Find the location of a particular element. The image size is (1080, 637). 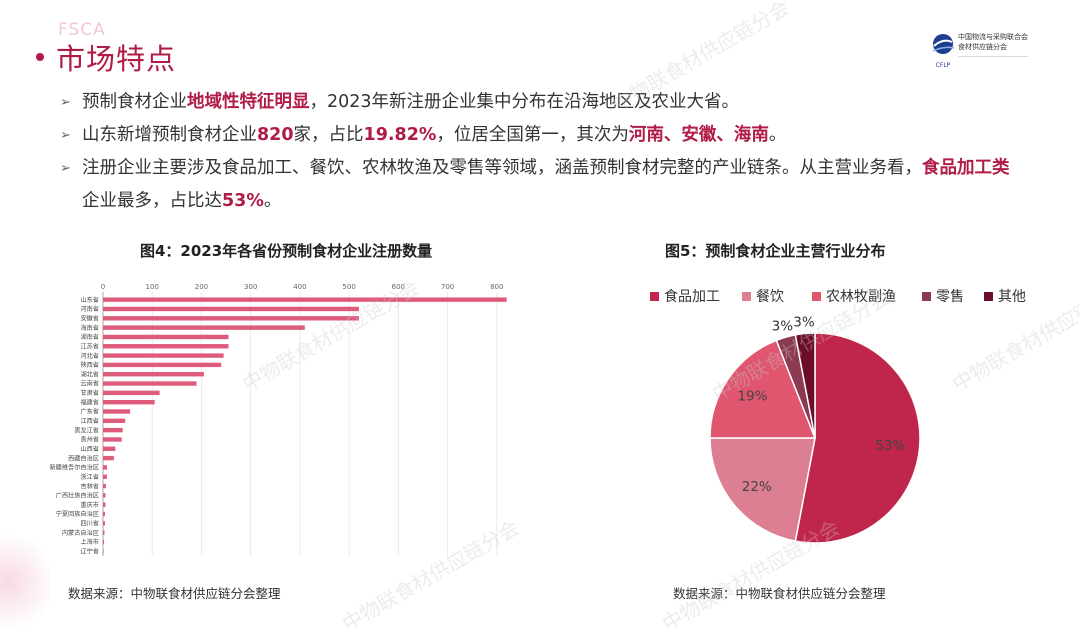

x-tick-label: 400 is located at coordinates (299, 287).